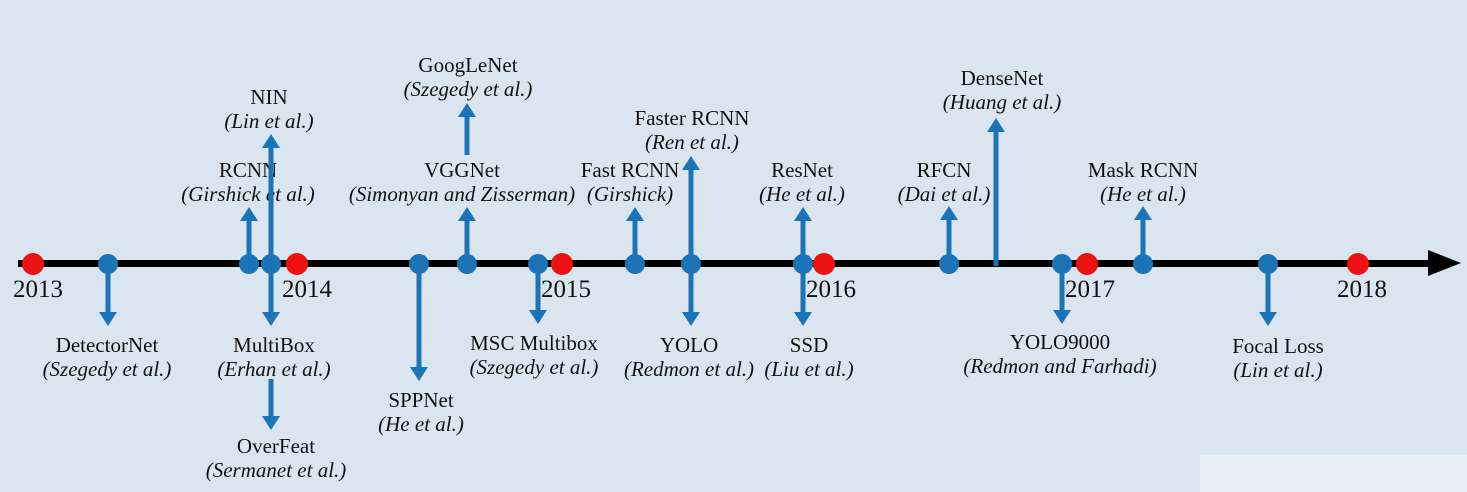  Describe the element at coordinates (268, 109) in the screenshot. I see `event-label-nin: NIN (Lin et al.)` at that location.